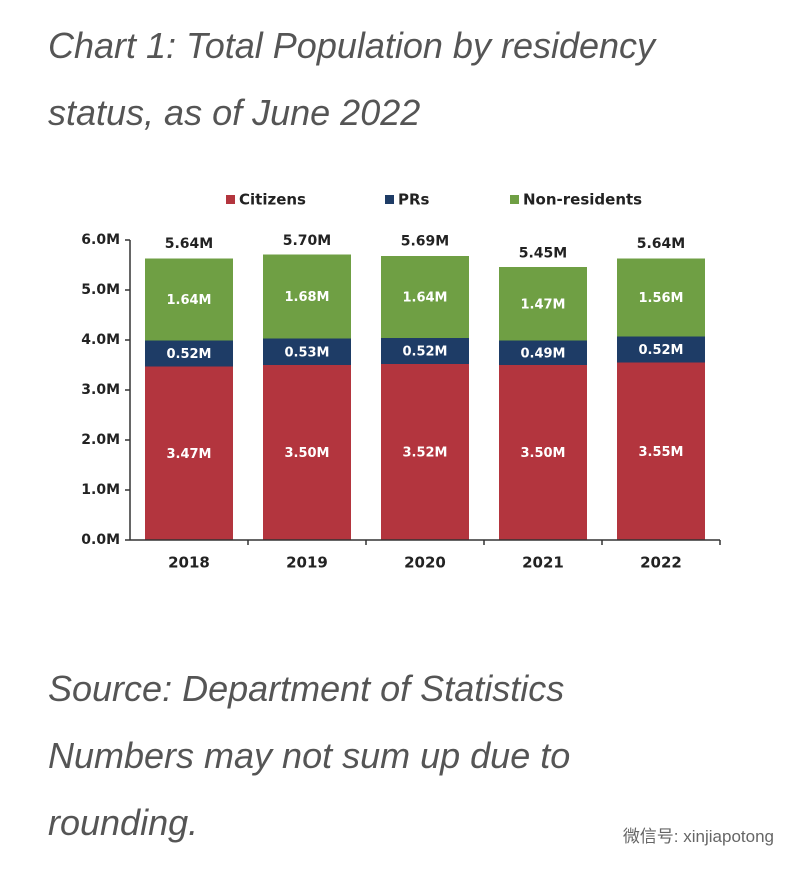 The image size is (800, 873). What do you see at coordinates (307, 241) in the screenshot?
I see `total-label: 5.70M` at bounding box center [307, 241].